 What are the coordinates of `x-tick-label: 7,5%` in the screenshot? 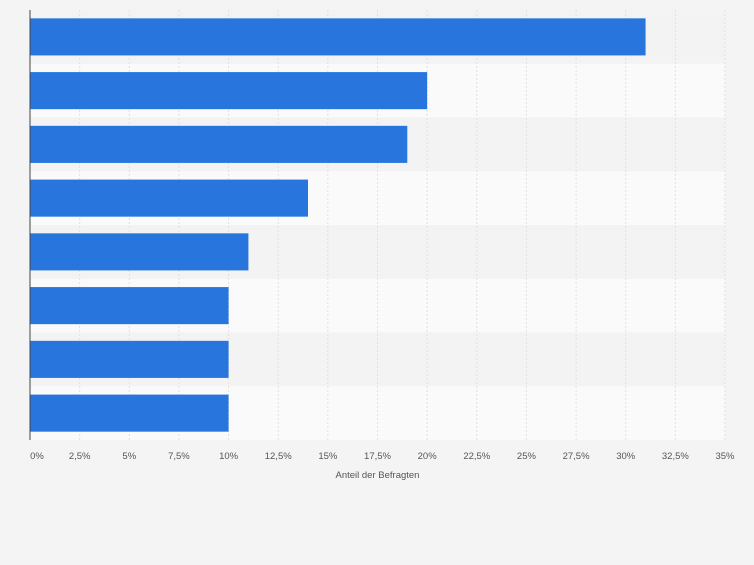 It's located at (179, 456).